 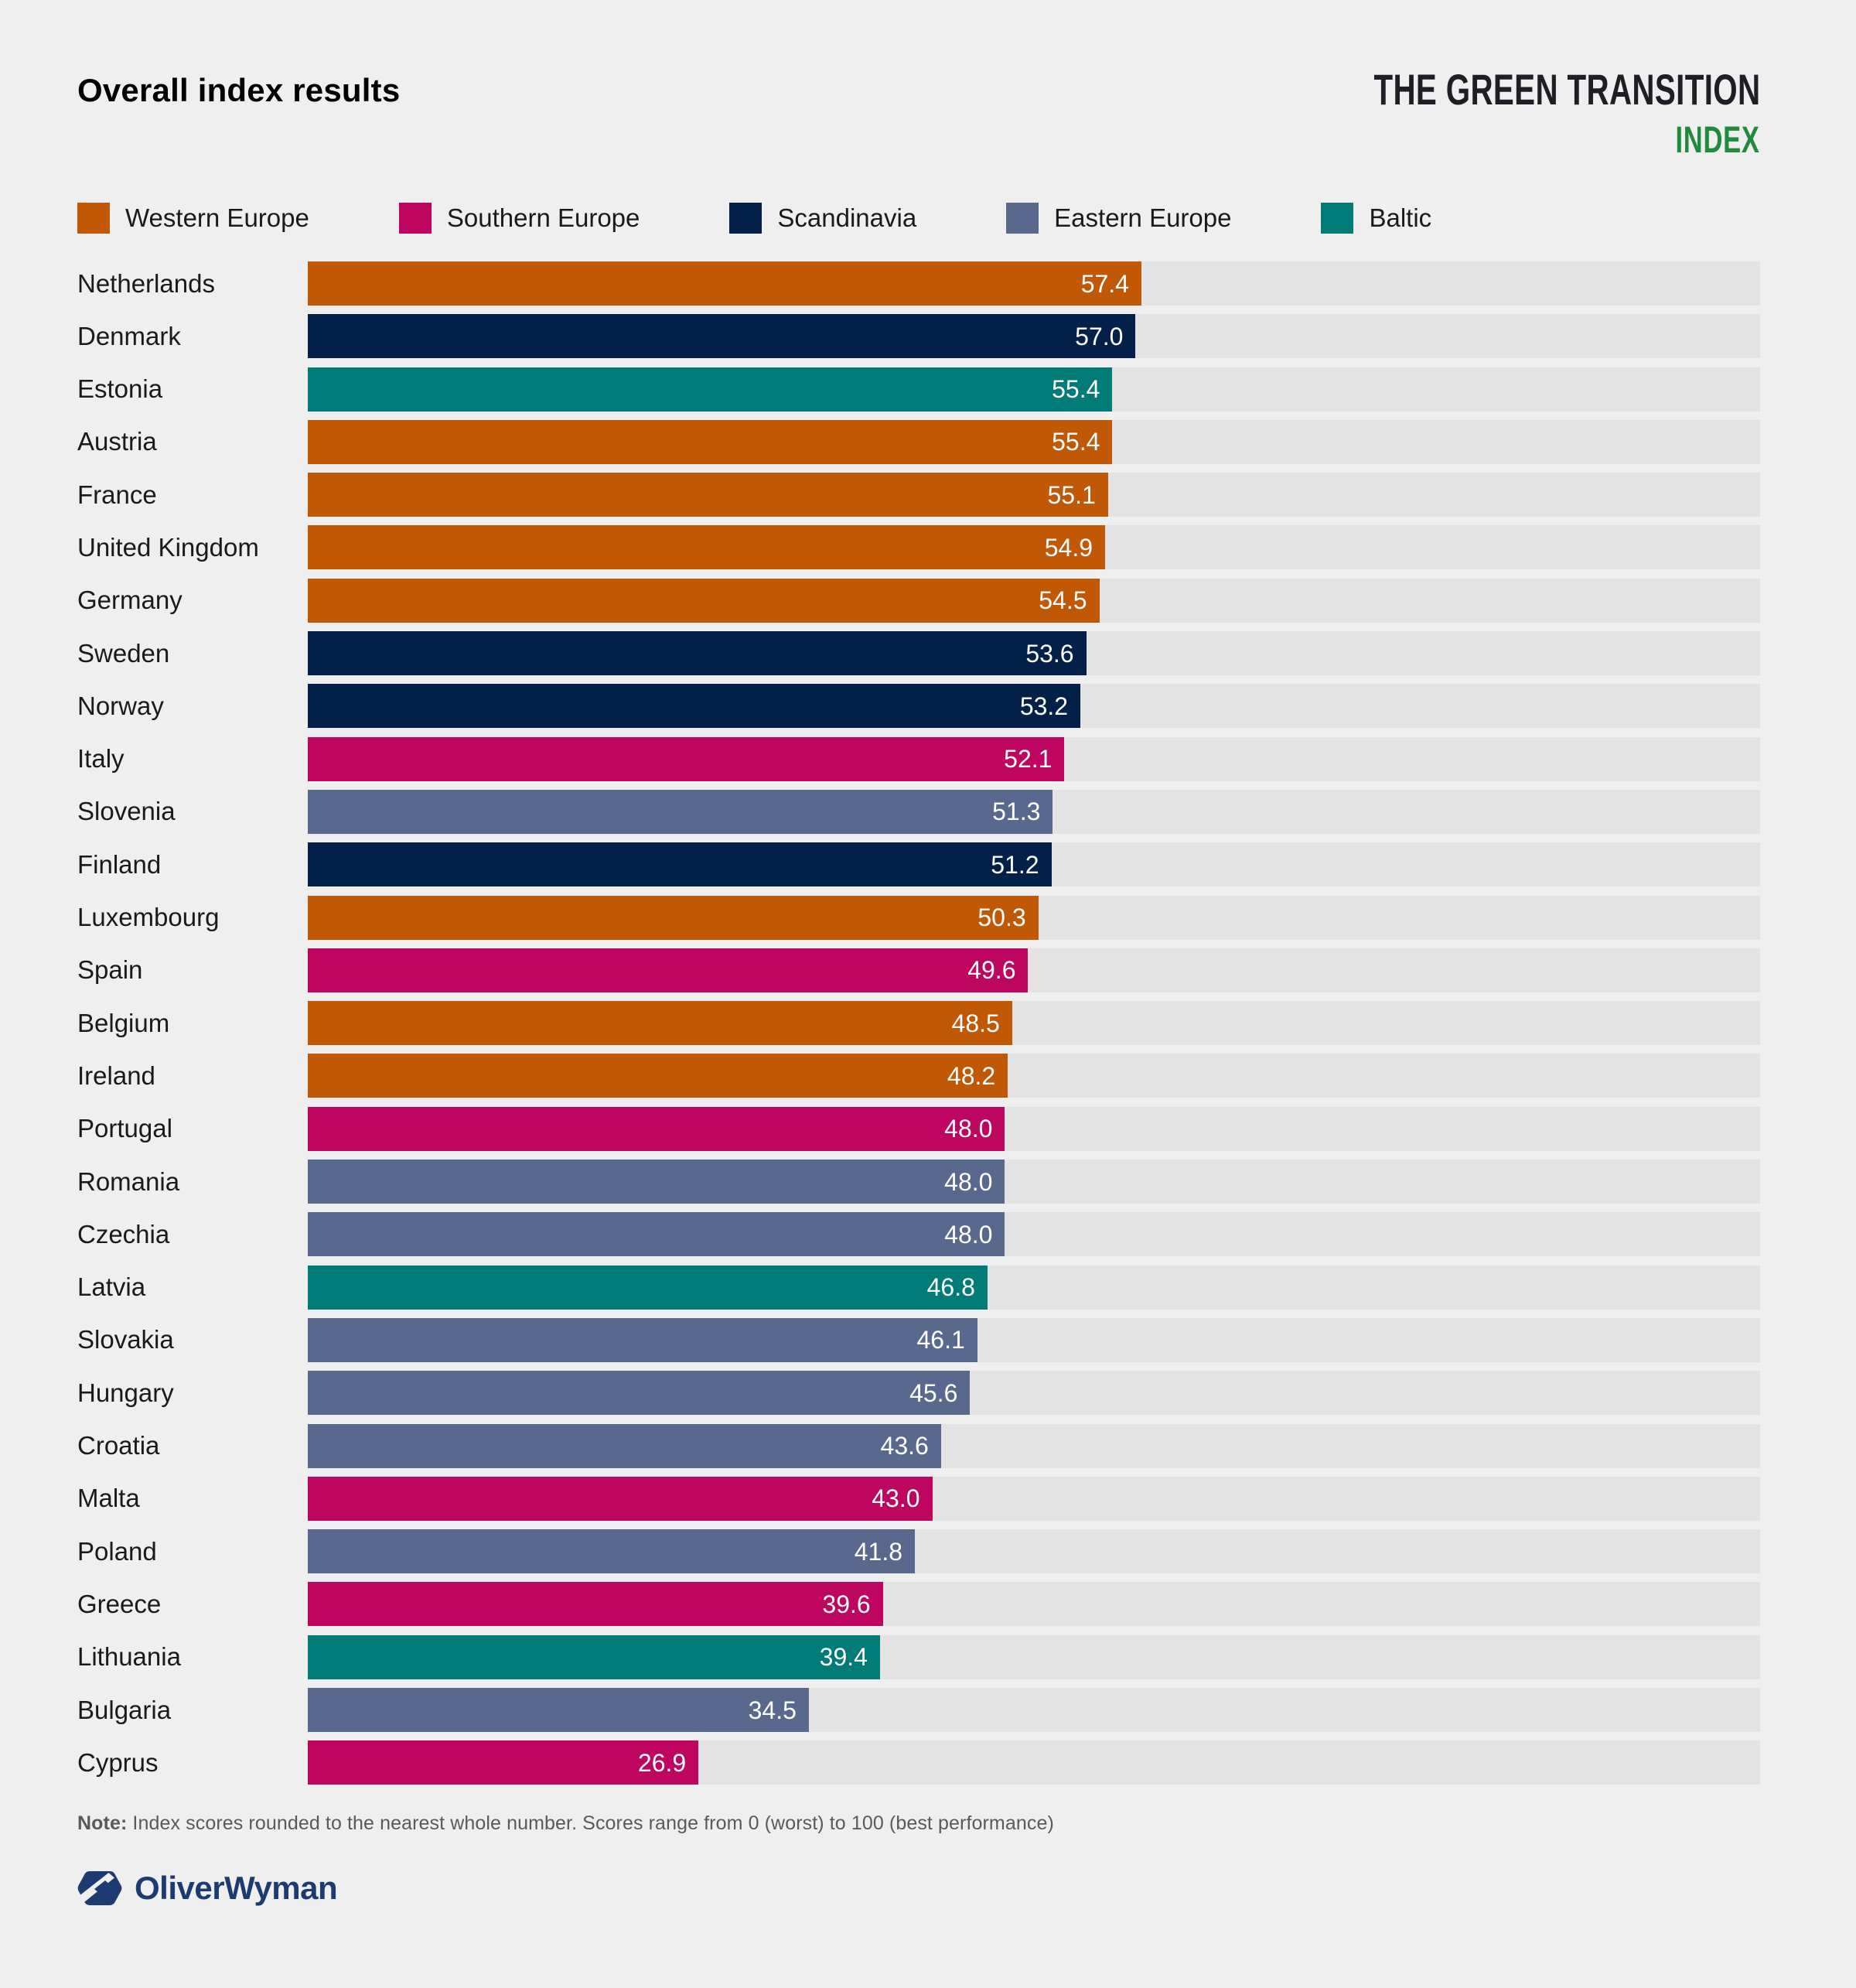 I want to click on chart-row: Latvia 46.8, so click(x=918, y=1288).